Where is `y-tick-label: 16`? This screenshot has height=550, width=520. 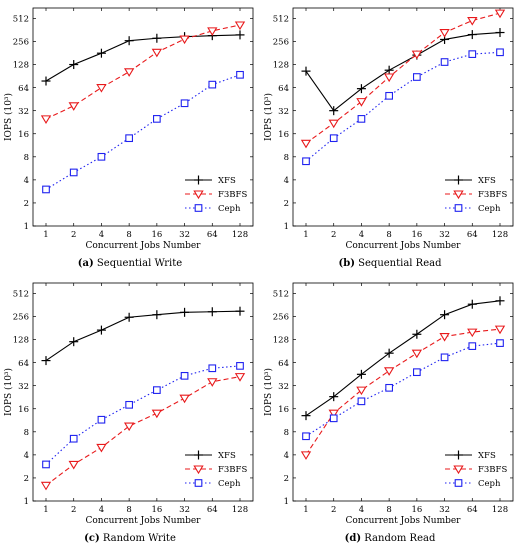
y-tick-label: 16 is located at coordinates (23, 135).